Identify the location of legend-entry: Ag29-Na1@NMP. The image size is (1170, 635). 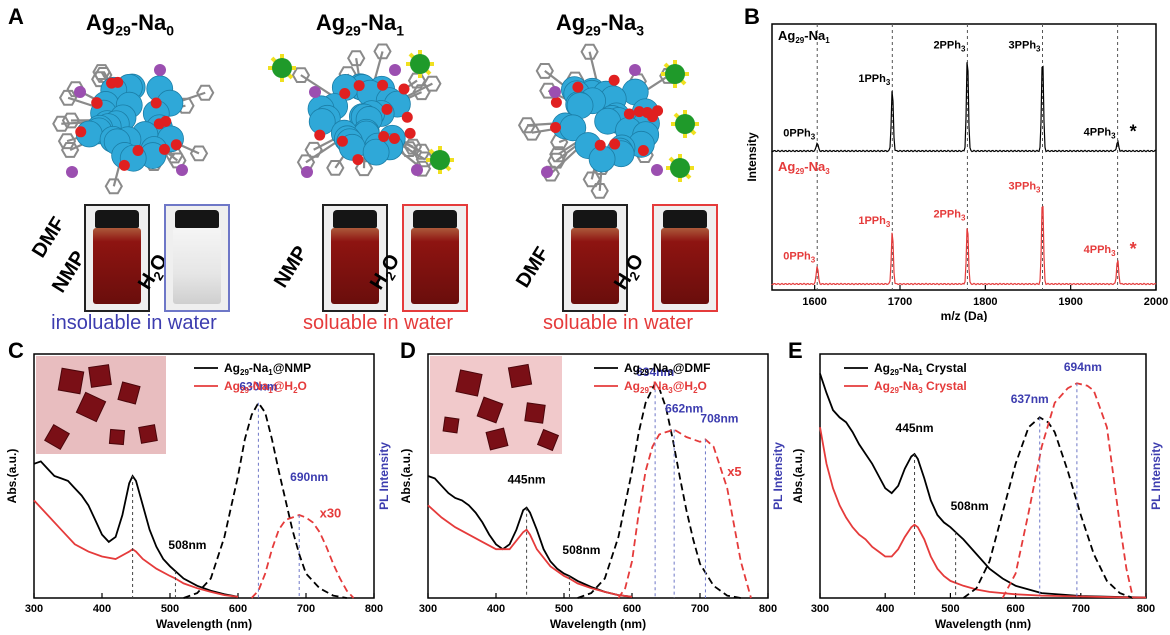
(267, 369).